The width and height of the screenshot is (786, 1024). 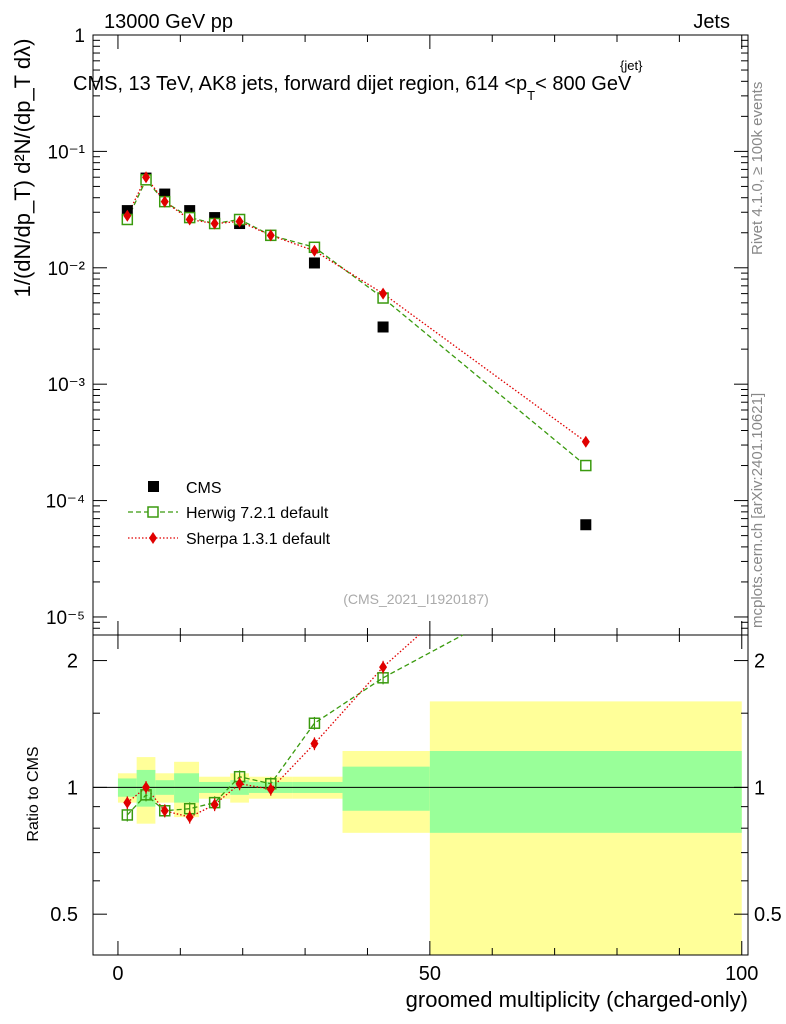 What do you see at coordinates (204, 488) in the screenshot?
I see `legend-label-cms: CMS` at bounding box center [204, 488].